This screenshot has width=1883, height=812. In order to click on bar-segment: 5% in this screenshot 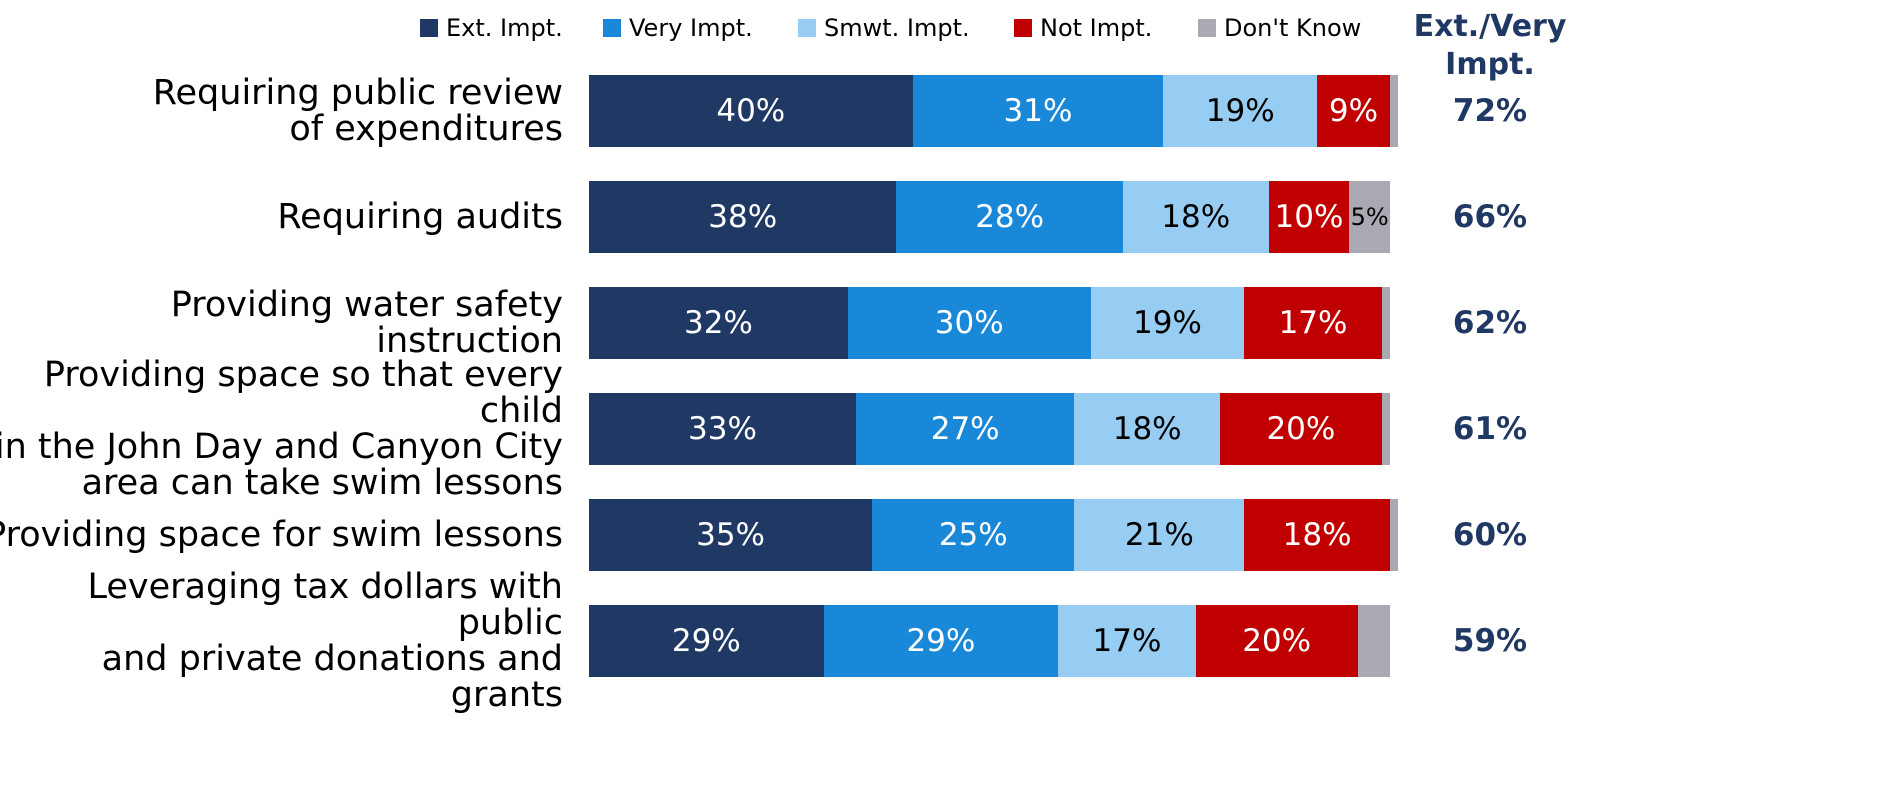, I will do `click(1369, 217)`.